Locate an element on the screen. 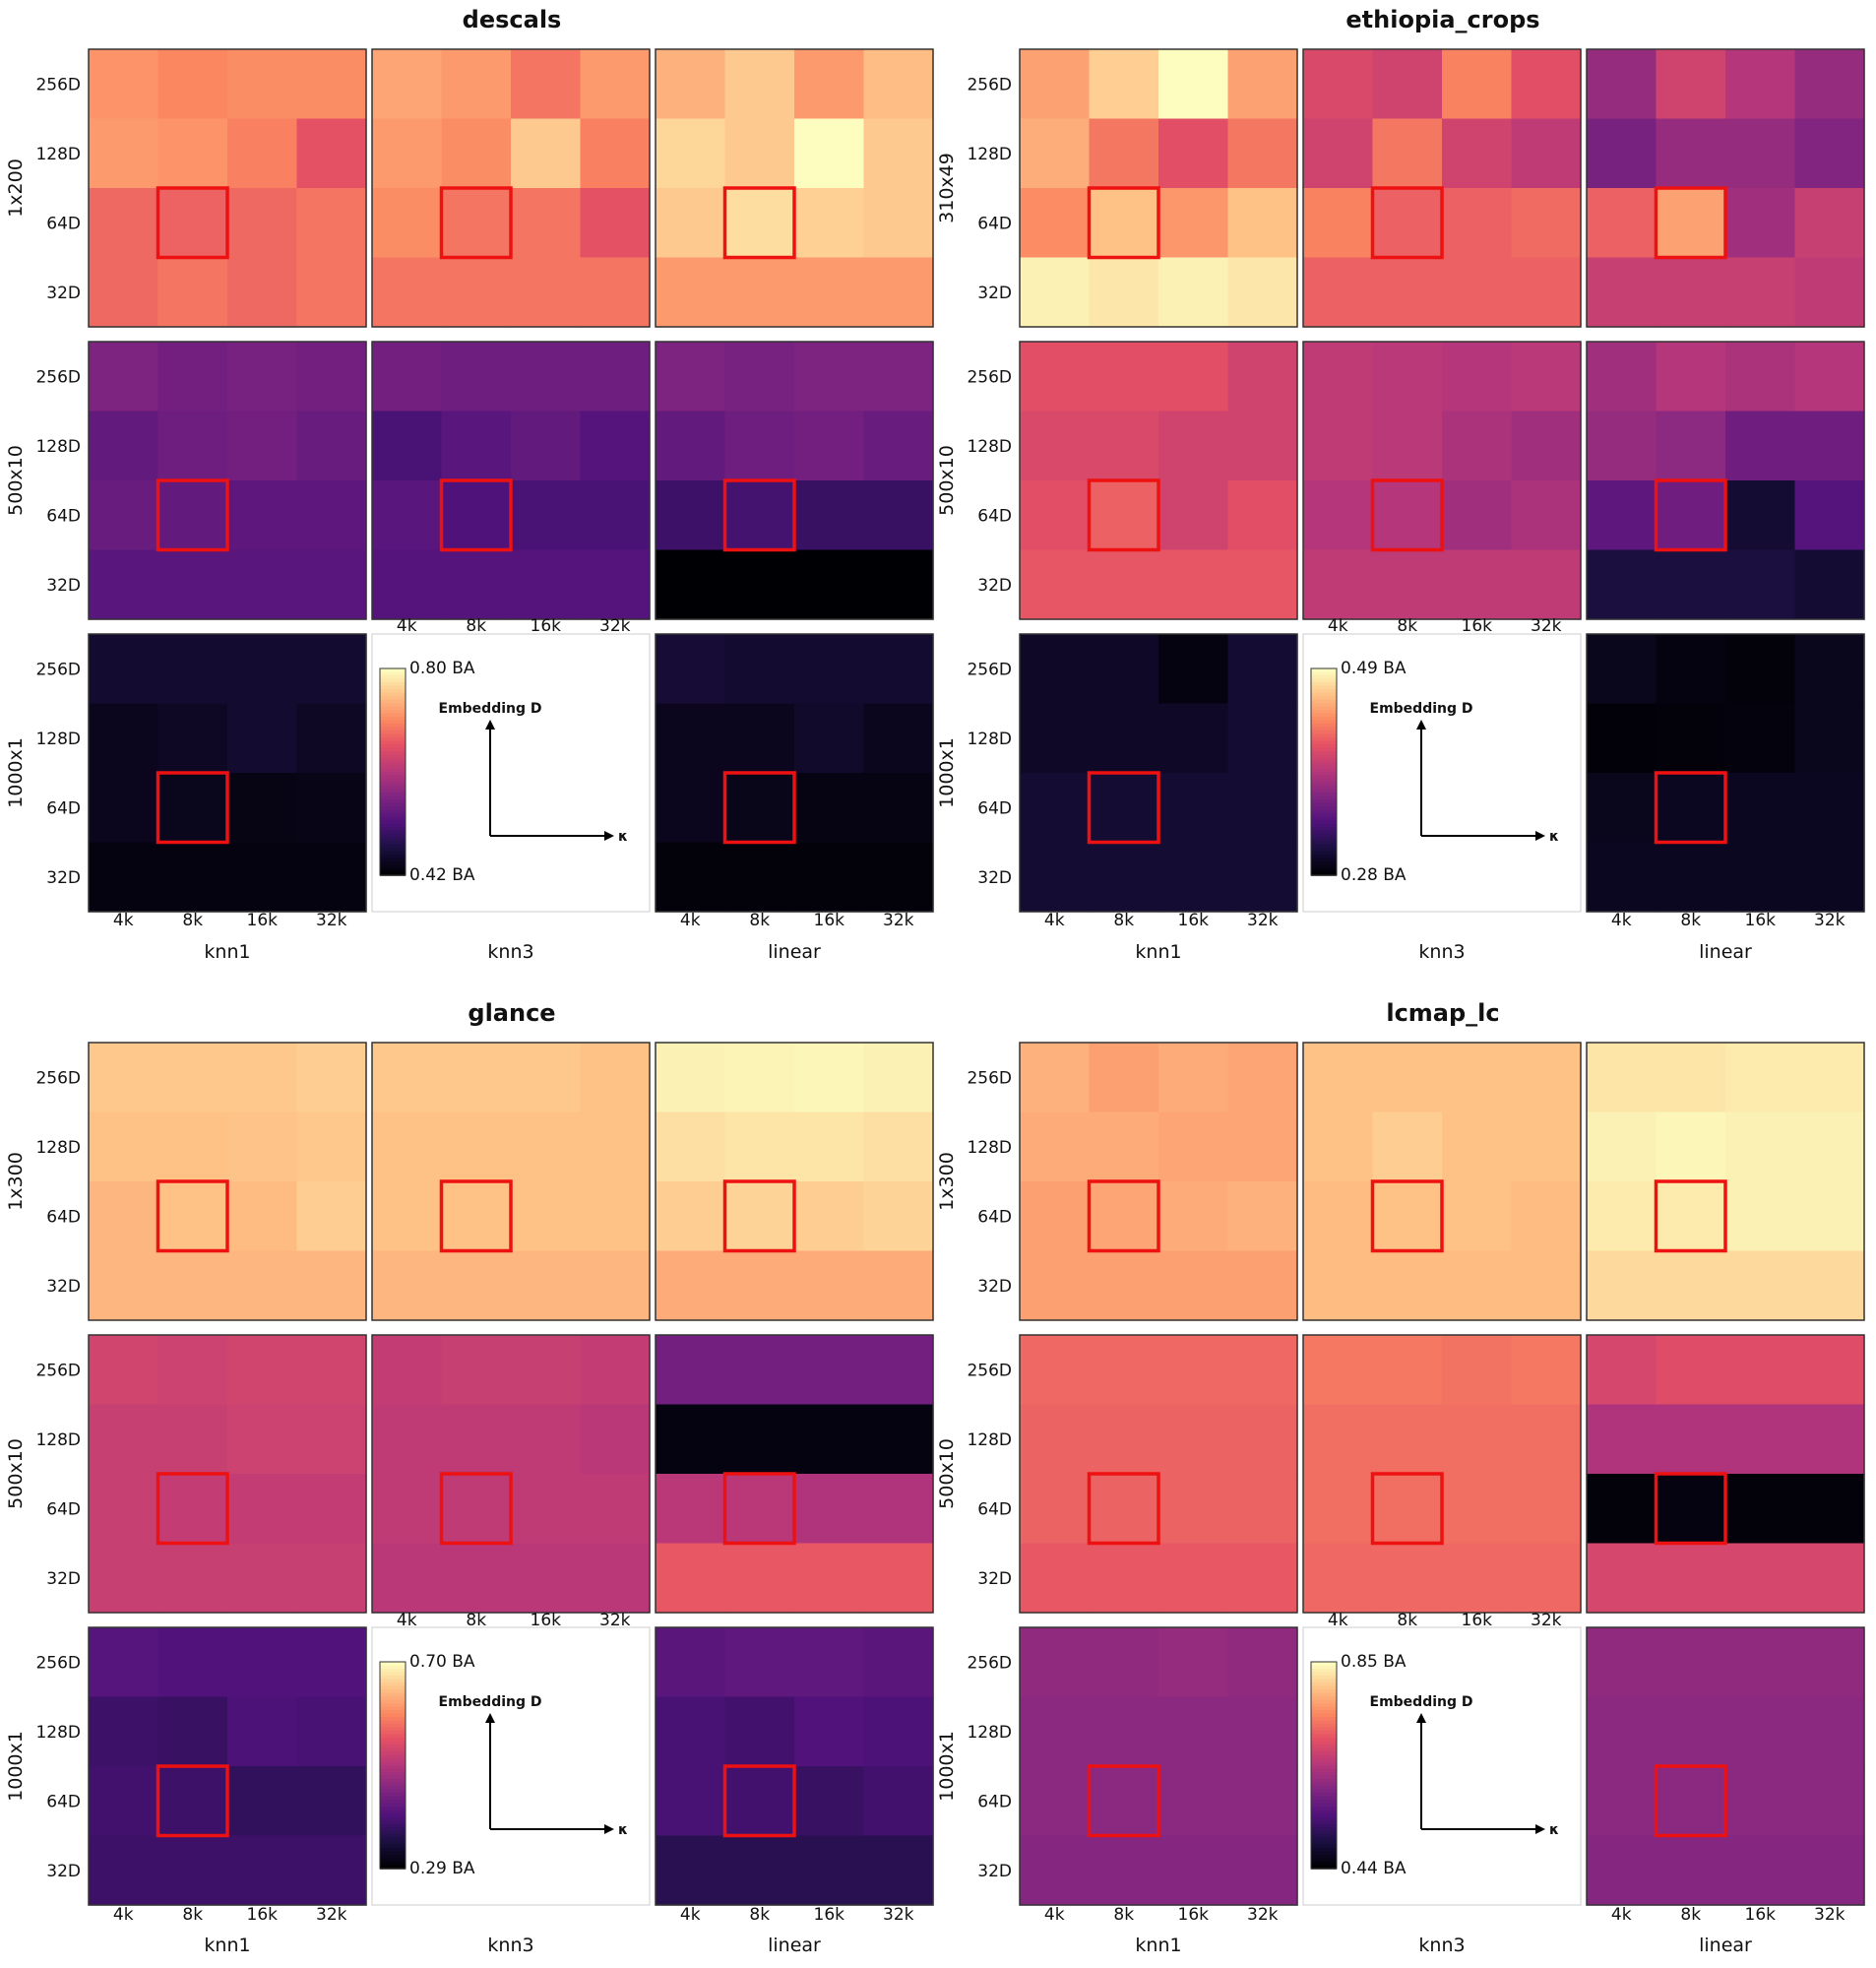 Image resolution: width=1876 pixels, height=1968 pixels. x-arrow-head is located at coordinates (609, 836).